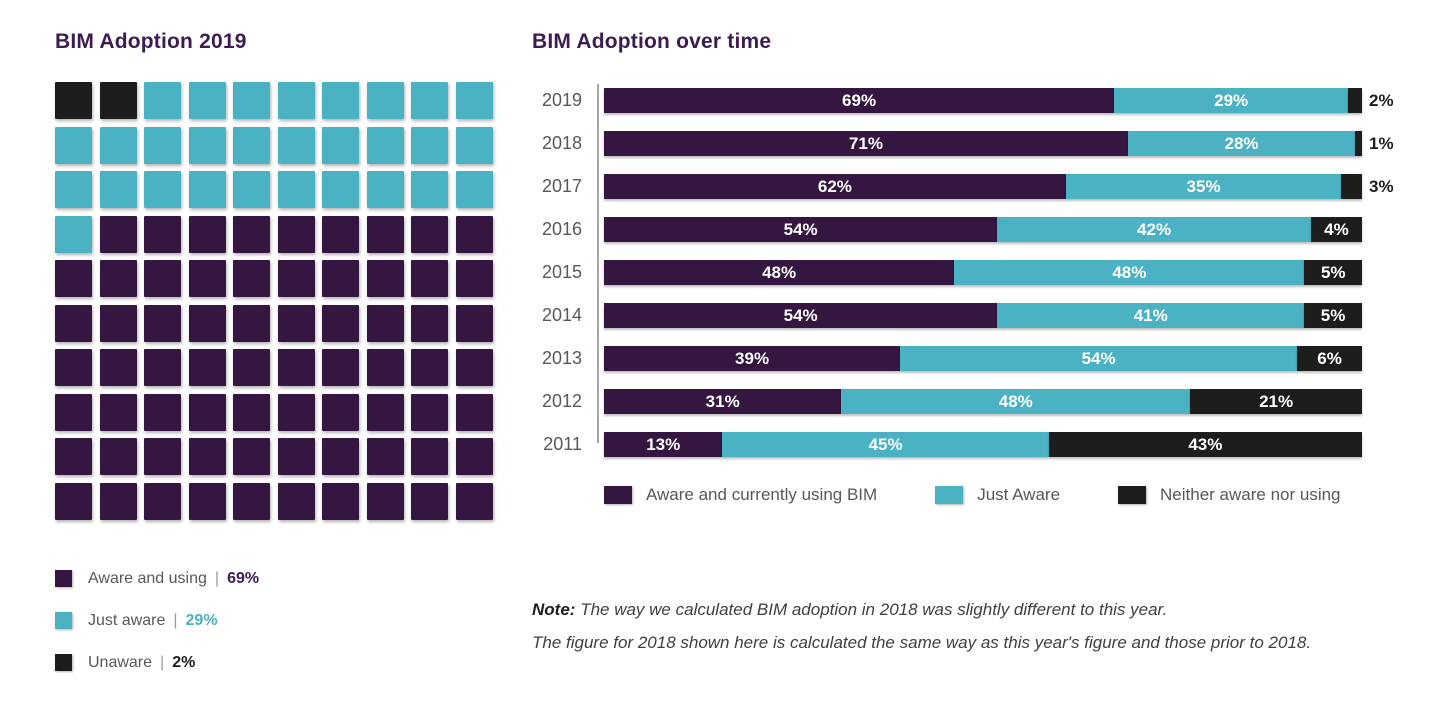 The image size is (1456, 704). I want to click on segment-value-label-outside: 3%, so click(1381, 186).